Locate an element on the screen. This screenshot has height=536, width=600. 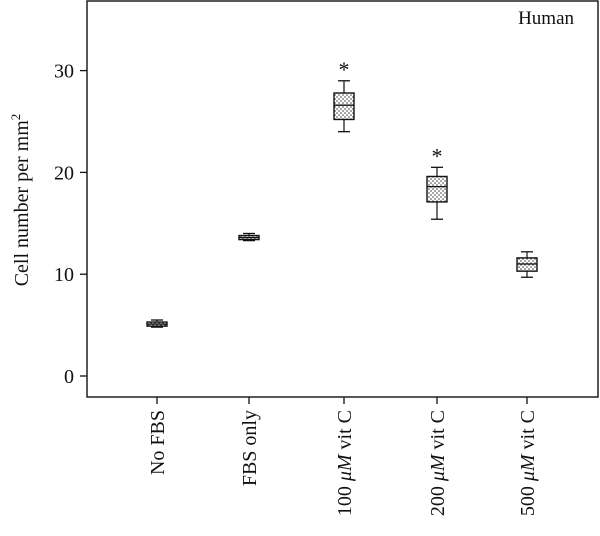
y-axis-label: Cell number per mm2 is located at coordinates (20, 200).